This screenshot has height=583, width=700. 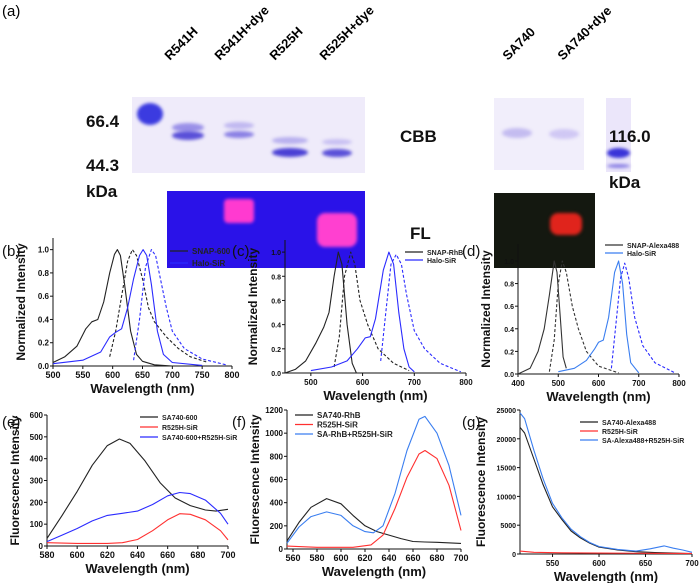 What do you see at coordinates (11, 251) in the screenshot?
I see `panel-label: (b)` at bounding box center [11, 251].